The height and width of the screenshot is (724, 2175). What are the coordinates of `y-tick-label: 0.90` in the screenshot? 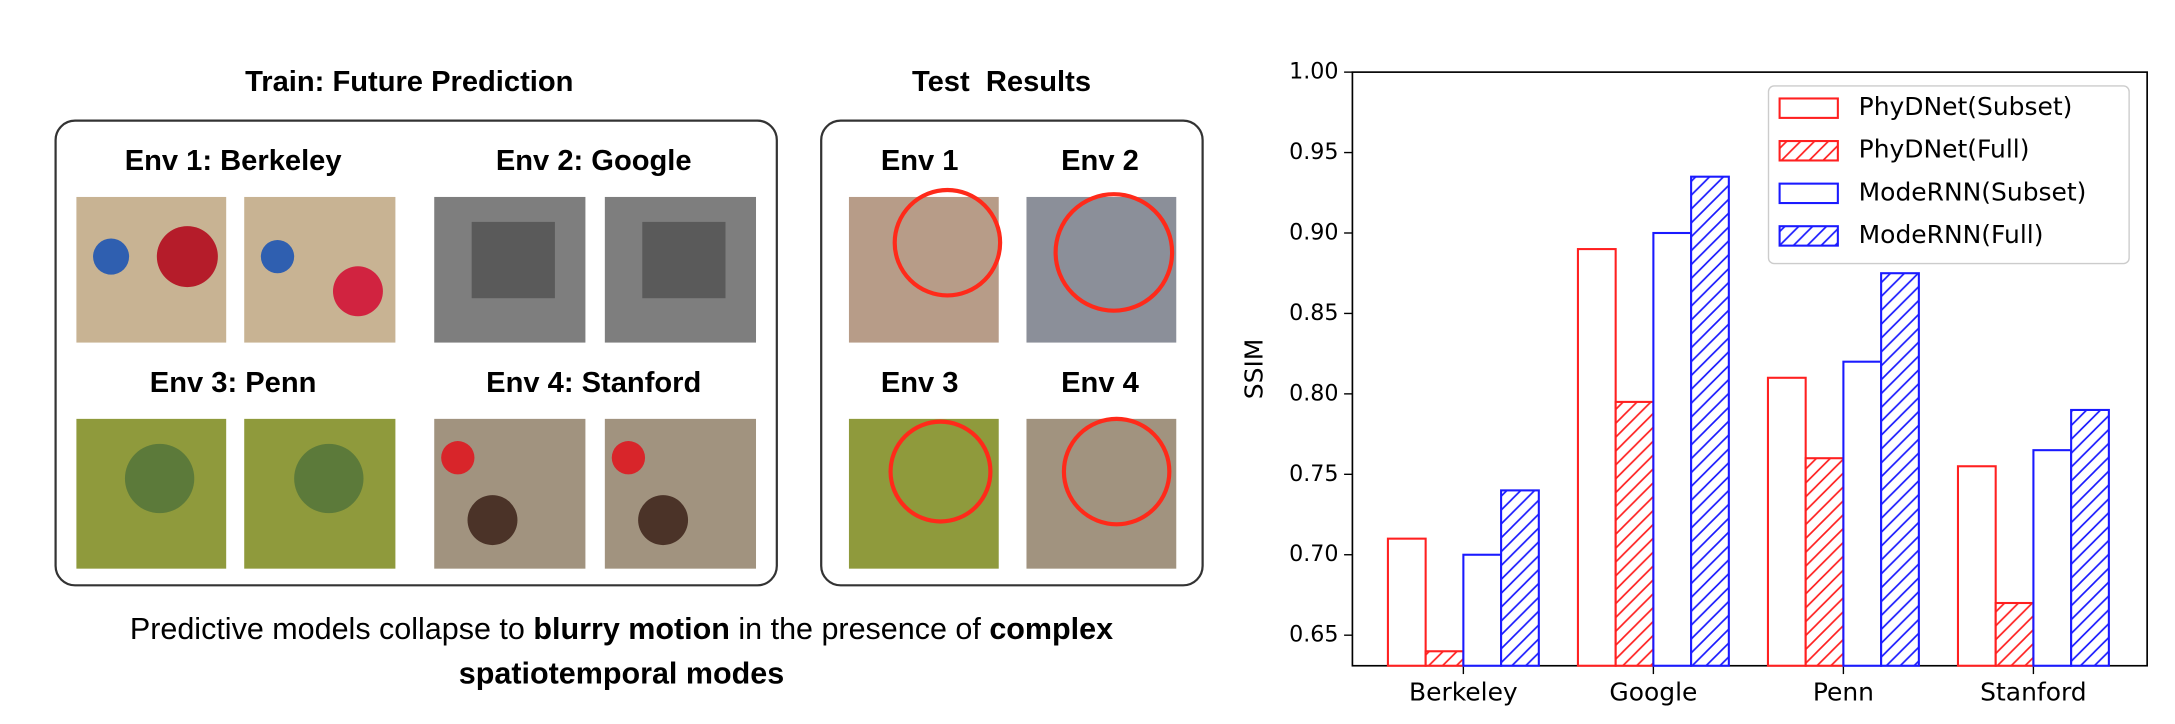 It's located at (1313, 232).